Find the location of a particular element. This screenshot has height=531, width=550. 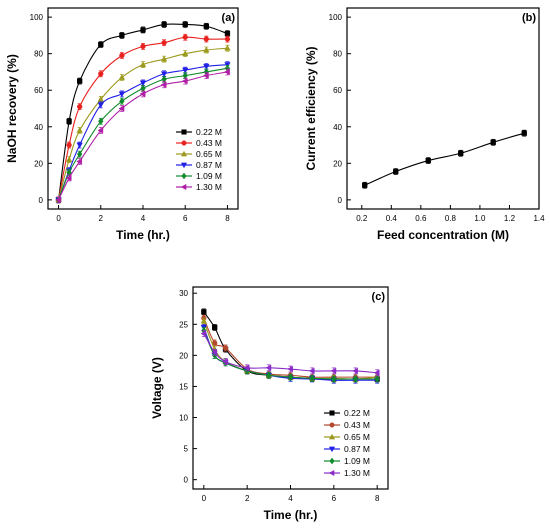

x-tick-label: 1.4 is located at coordinates (539, 218).